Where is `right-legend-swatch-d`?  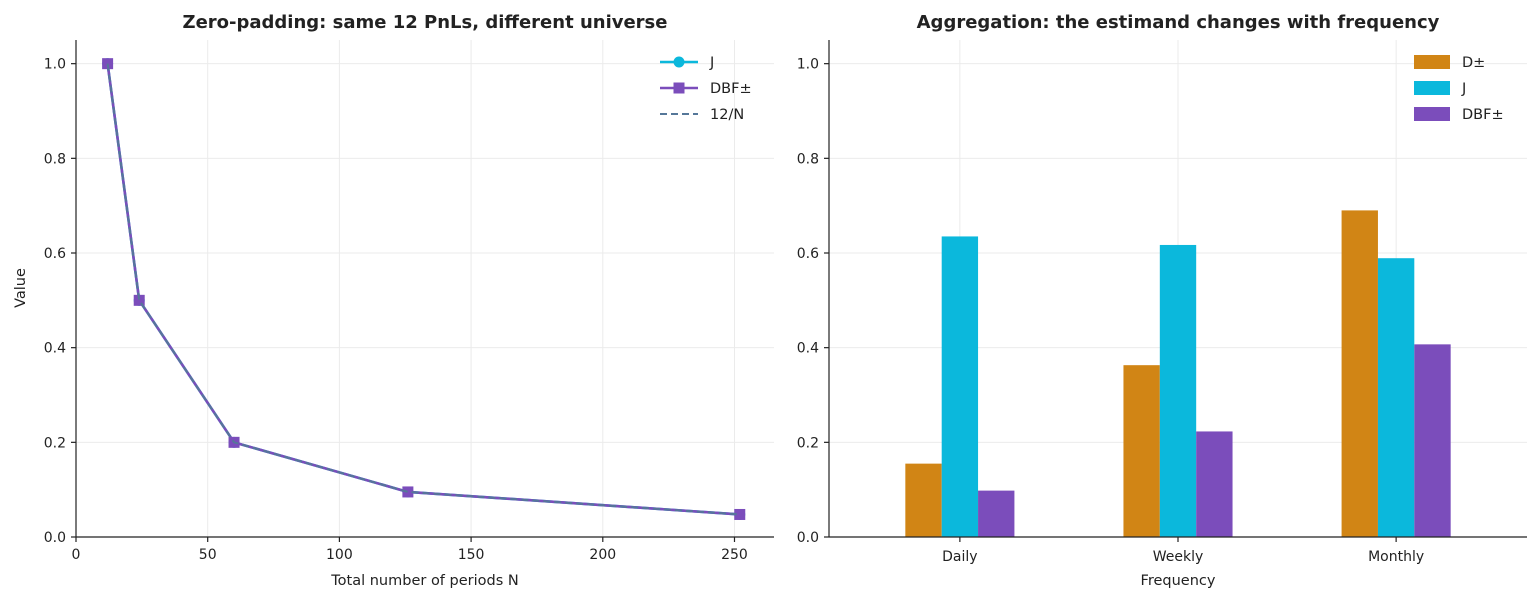
right-legend-swatch-d is located at coordinates (1432, 62).